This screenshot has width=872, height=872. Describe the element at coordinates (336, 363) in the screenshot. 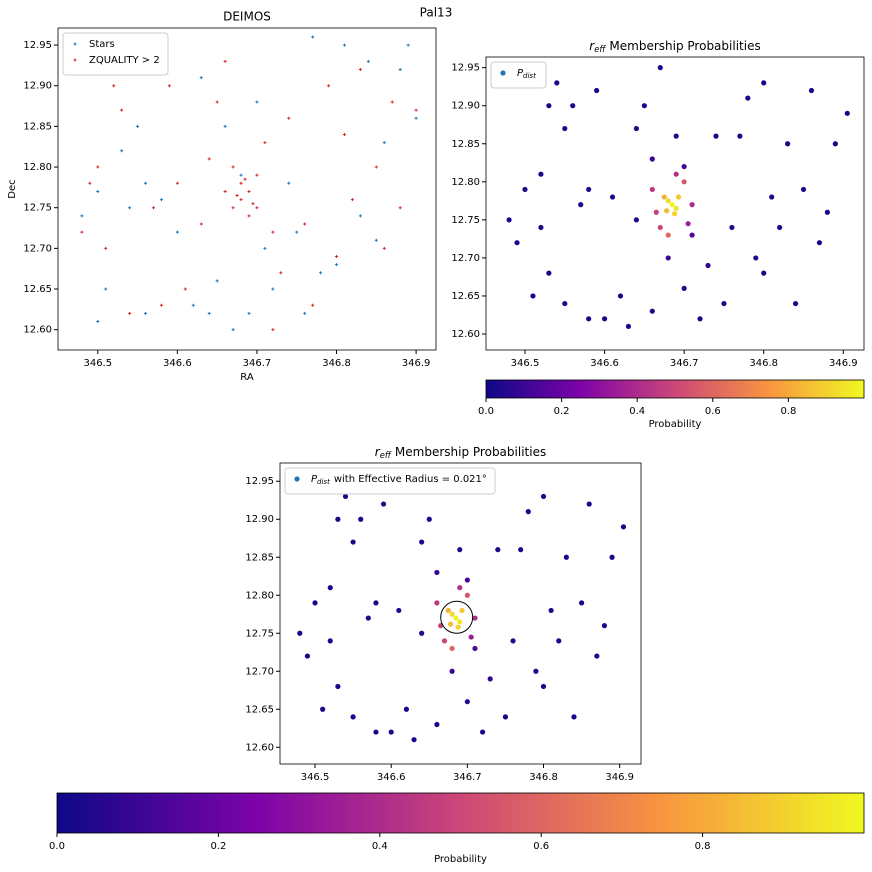

I see `x-tick-label: 346.8` at that location.